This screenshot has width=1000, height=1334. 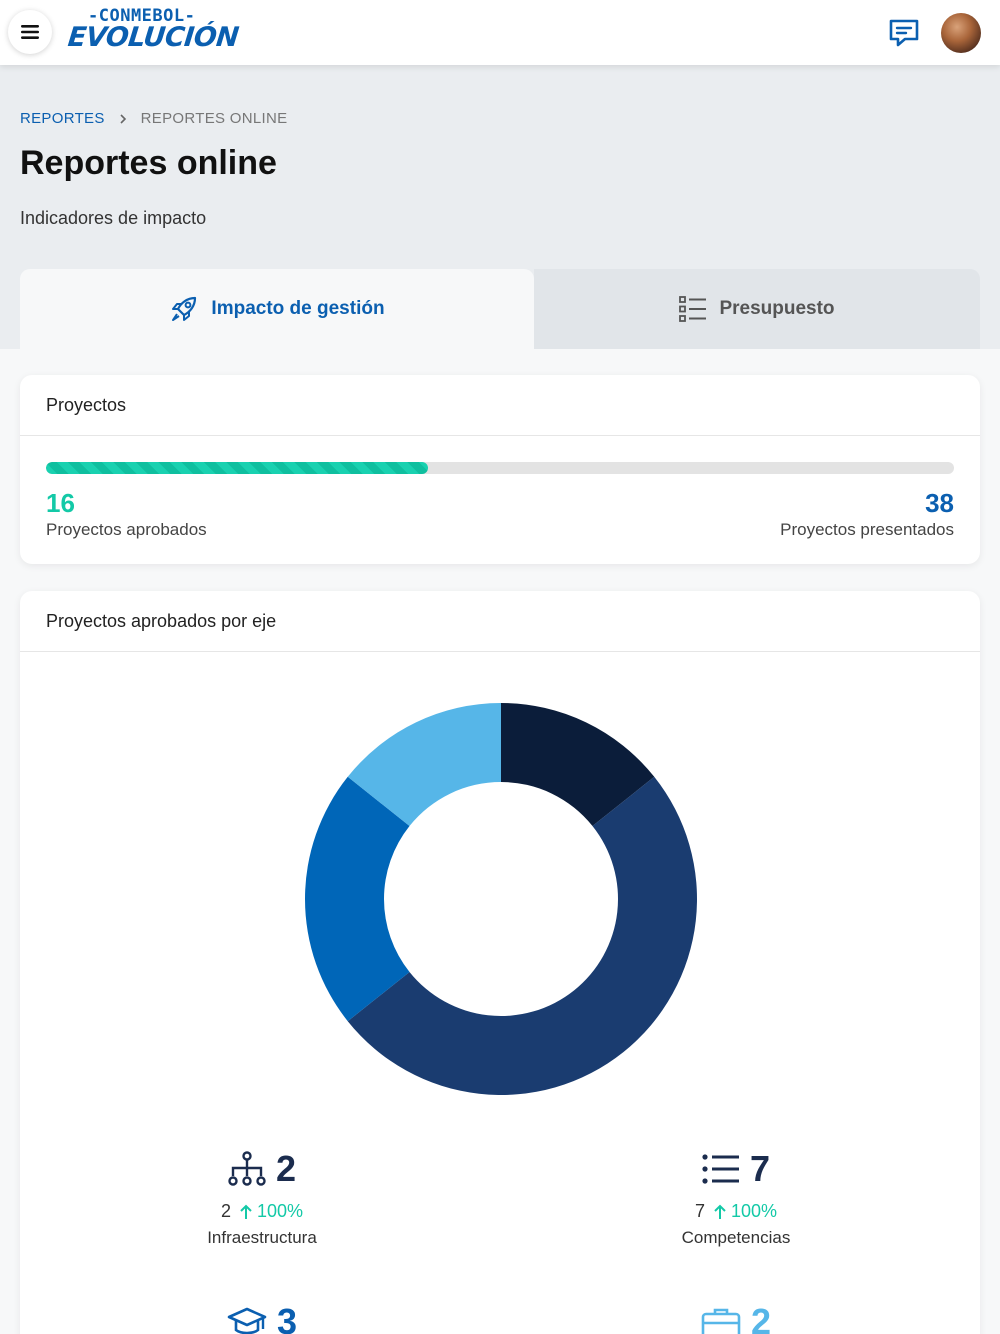 I want to click on metric-label: Competencias, so click(x=736, y=1237).